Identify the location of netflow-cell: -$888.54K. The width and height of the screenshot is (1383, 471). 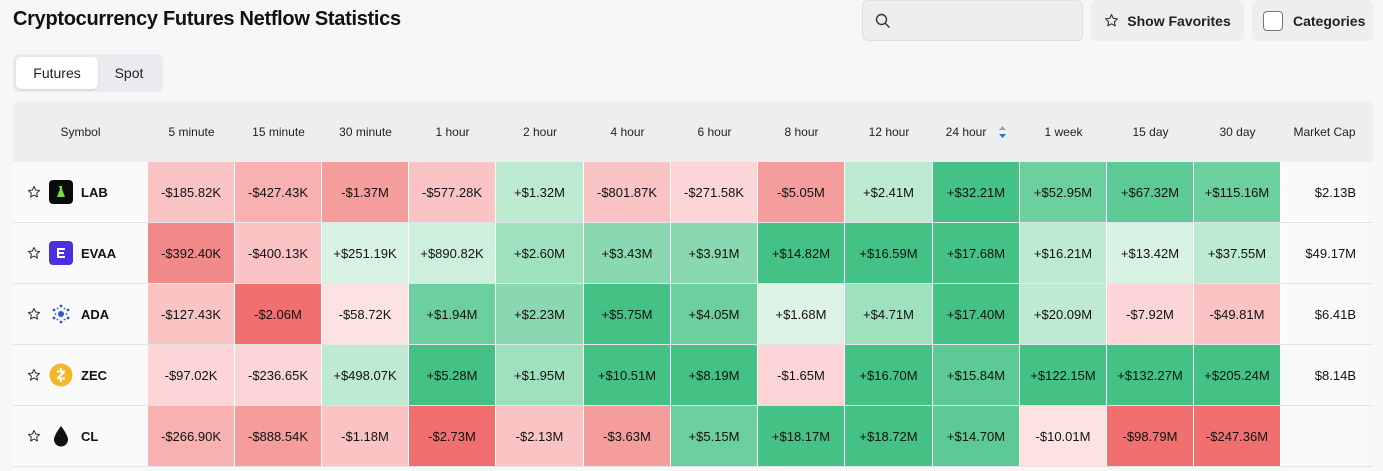
(278, 436).